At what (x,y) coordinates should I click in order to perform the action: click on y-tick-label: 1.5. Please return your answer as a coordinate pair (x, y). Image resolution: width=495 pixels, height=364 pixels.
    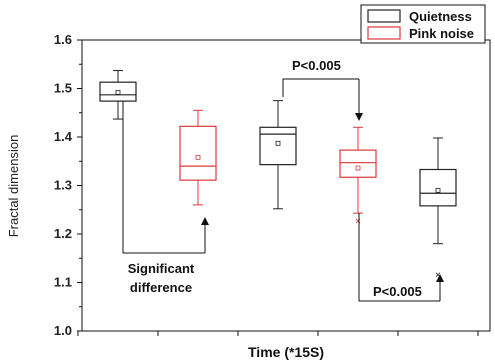
    Looking at the image, I should click on (63, 88).